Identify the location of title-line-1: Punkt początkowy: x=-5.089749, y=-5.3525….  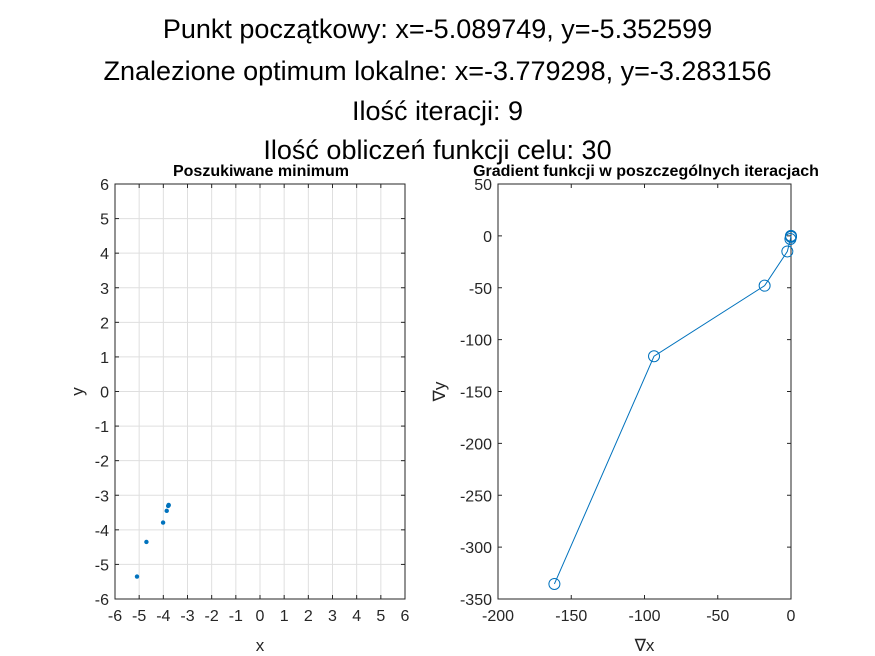
(437, 29).